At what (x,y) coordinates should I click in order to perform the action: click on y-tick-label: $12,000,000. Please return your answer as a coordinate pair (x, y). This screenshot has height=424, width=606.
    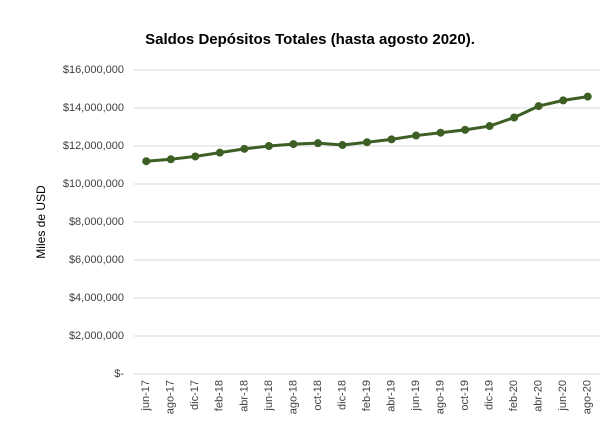
    Looking at the image, I should click on (93, 146).